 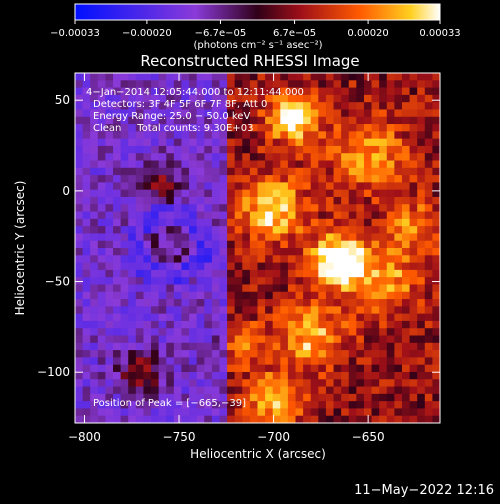 What do you see at coordinates (257, 45) in the screenshot?
I see `colorbar-label: (photons cm⁻² s⁻¹ asec⁻²)` at bounding box center [257, 45].